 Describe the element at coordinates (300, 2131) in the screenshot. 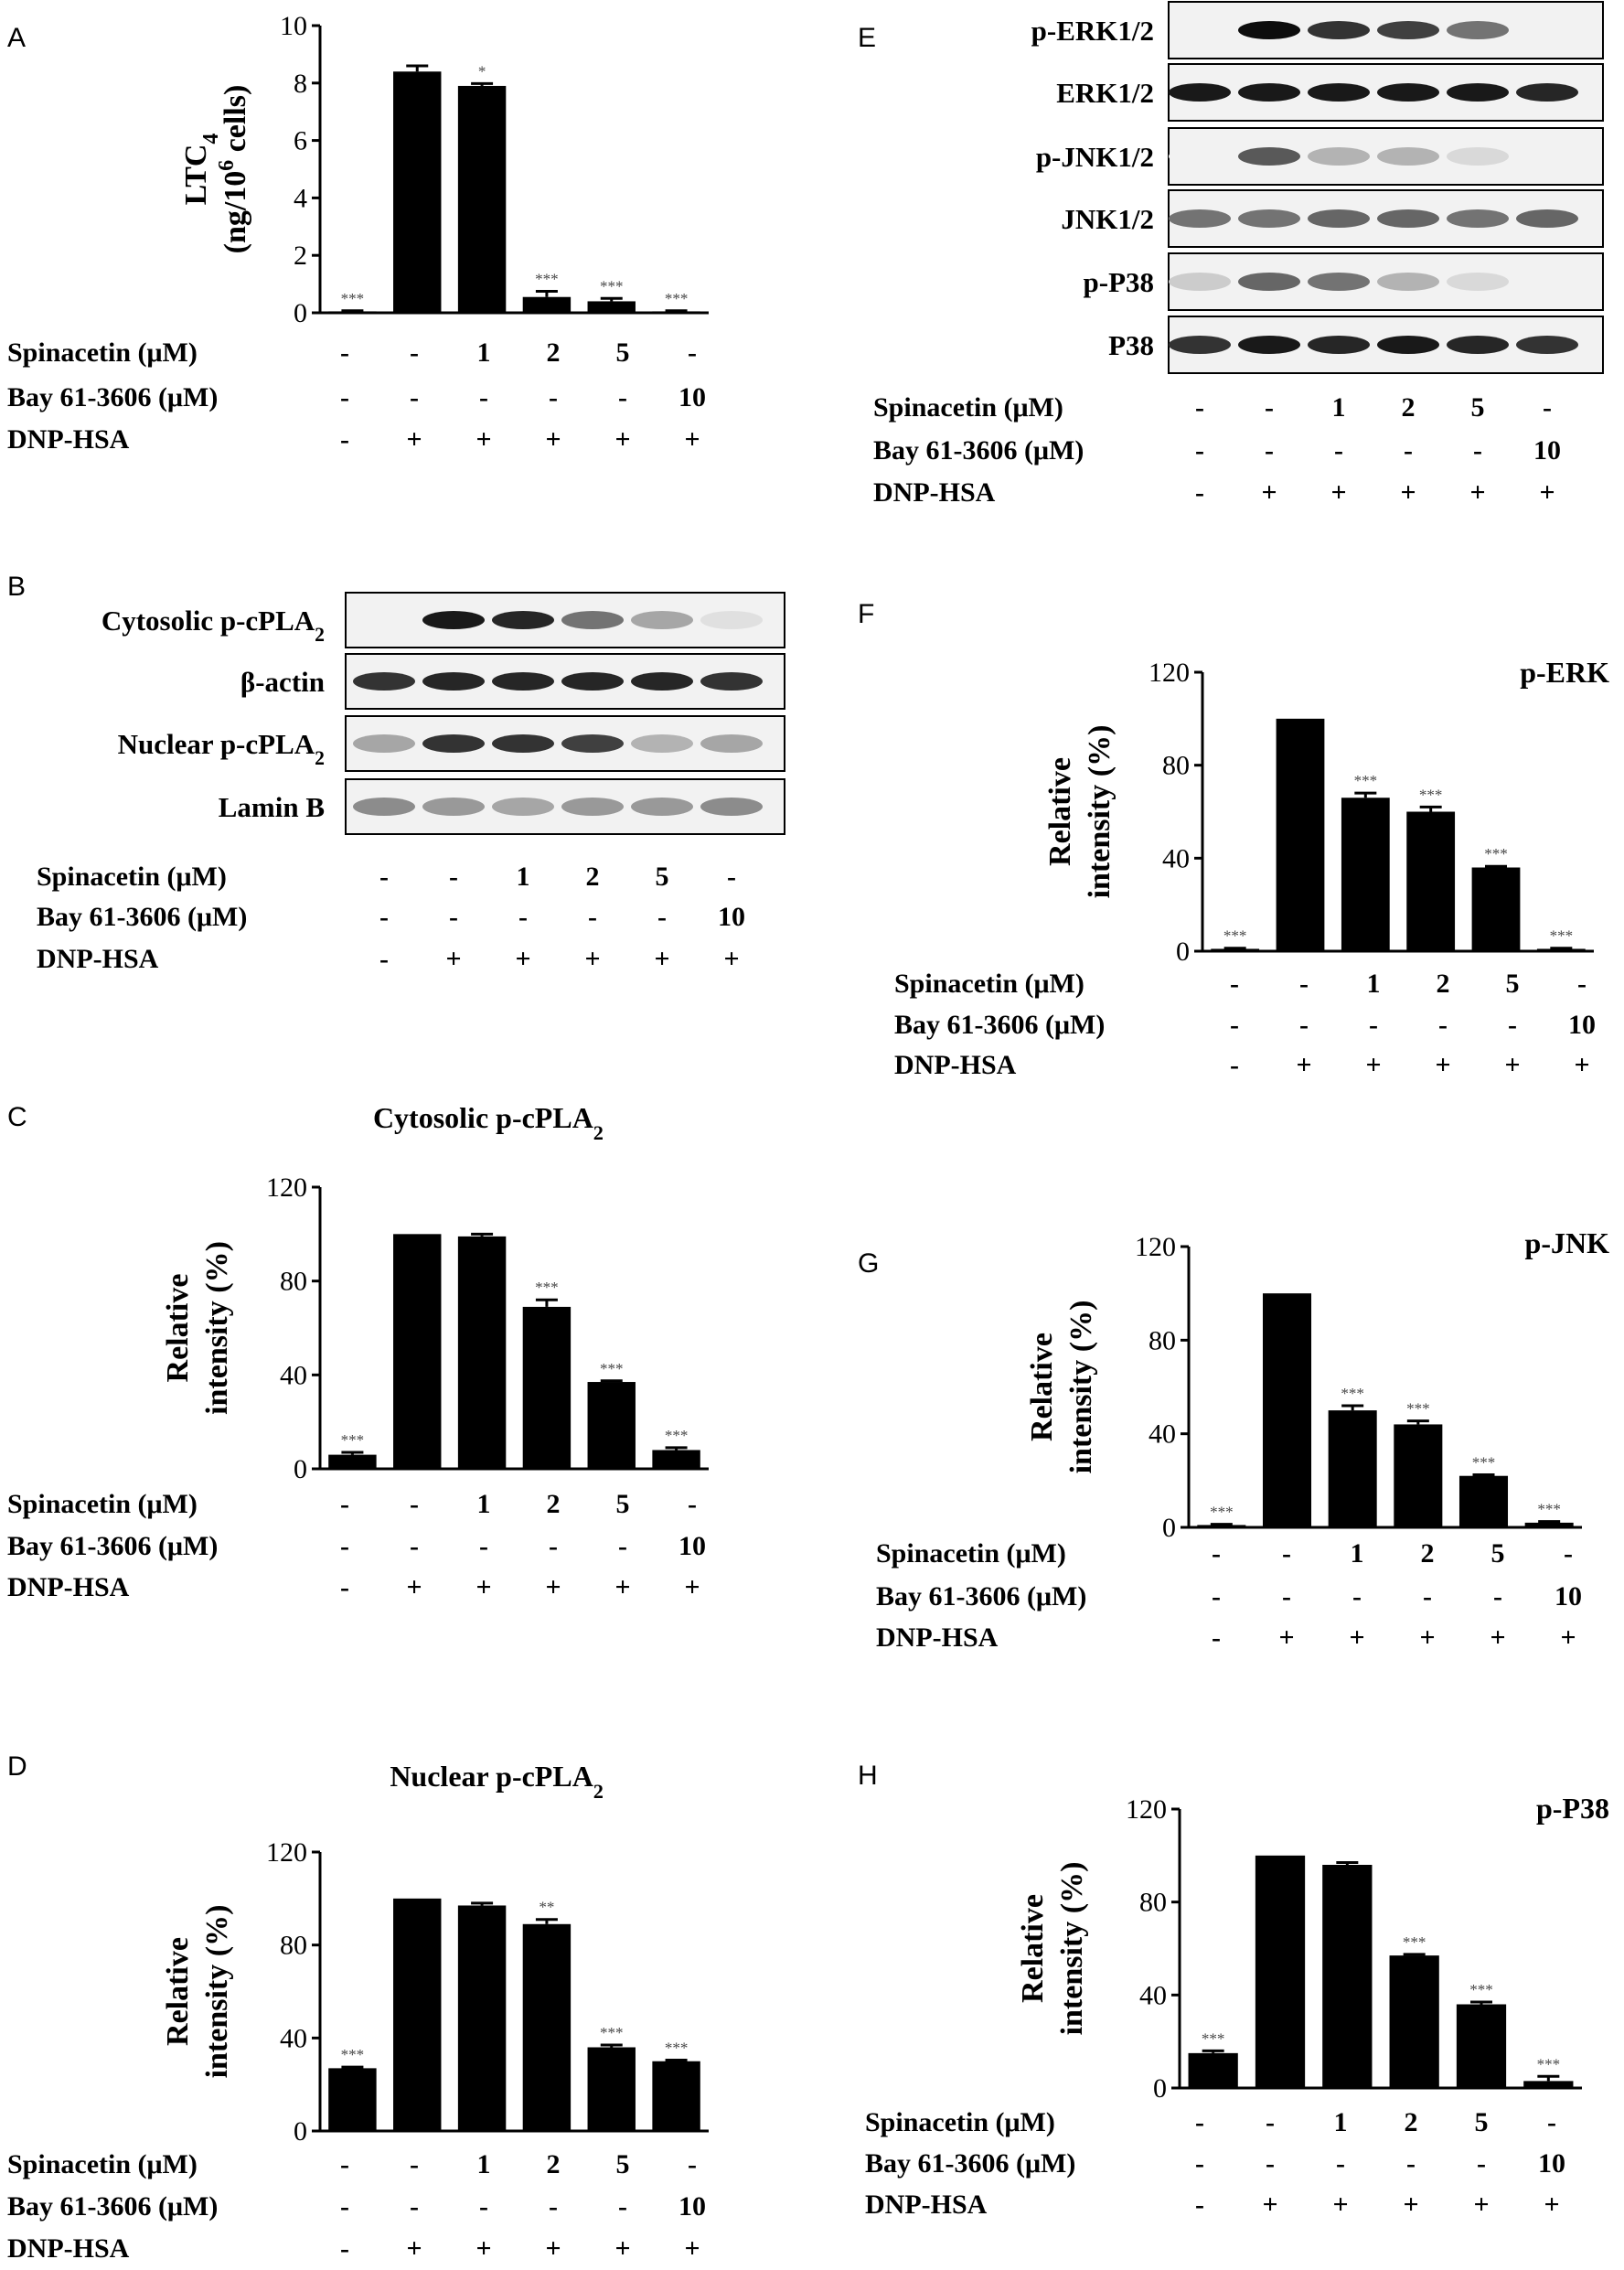

I see `y-tick-label: 0` at that location.